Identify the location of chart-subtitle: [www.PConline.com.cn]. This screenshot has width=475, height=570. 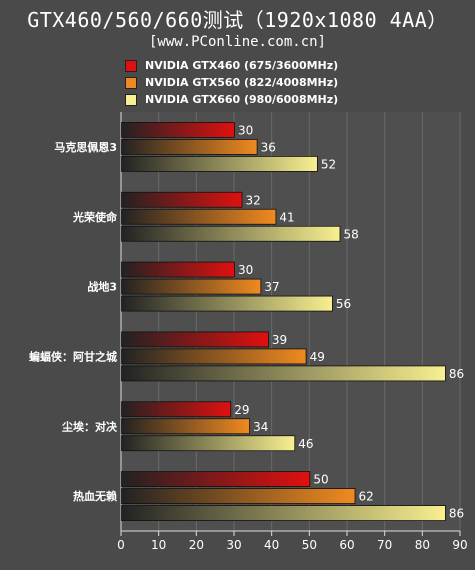
(237, 42).